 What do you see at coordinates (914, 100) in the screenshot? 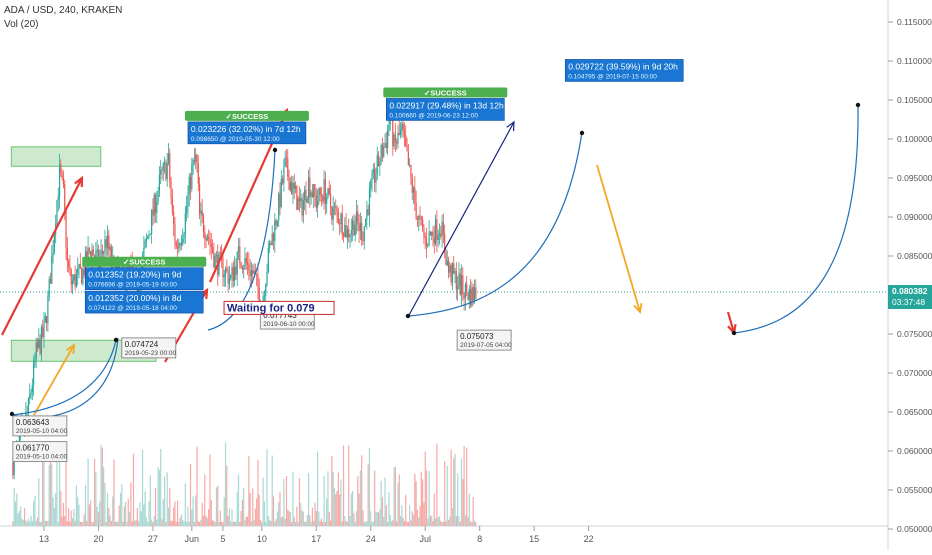
I see `y-tick-label: 0.105000` at bounding box center [914, 100].